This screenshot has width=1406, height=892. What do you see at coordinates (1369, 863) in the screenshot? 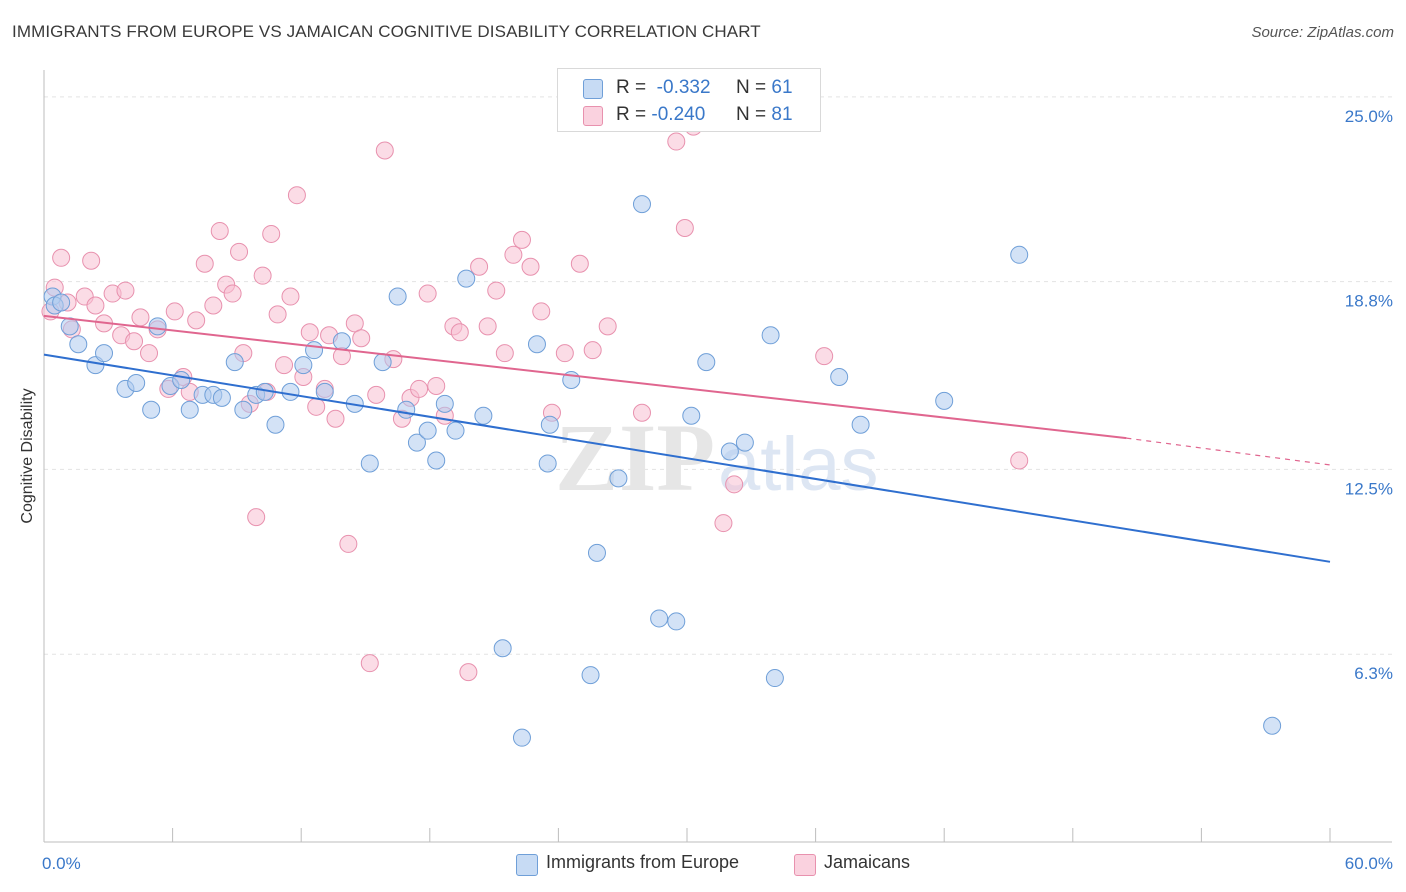
I see `x-tick-label: 60.0%` at bounding box center [1369, 863].